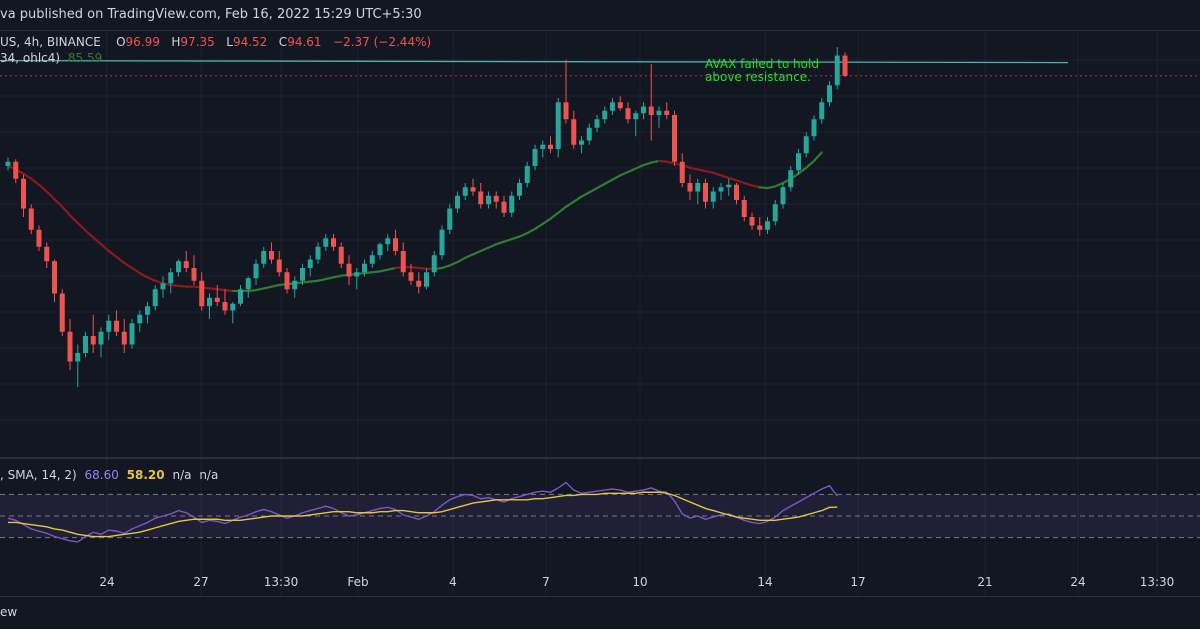 The height and width of the screenshot is (629, 1200). I want to click on x-tick-label: 4, so click(453, 582).